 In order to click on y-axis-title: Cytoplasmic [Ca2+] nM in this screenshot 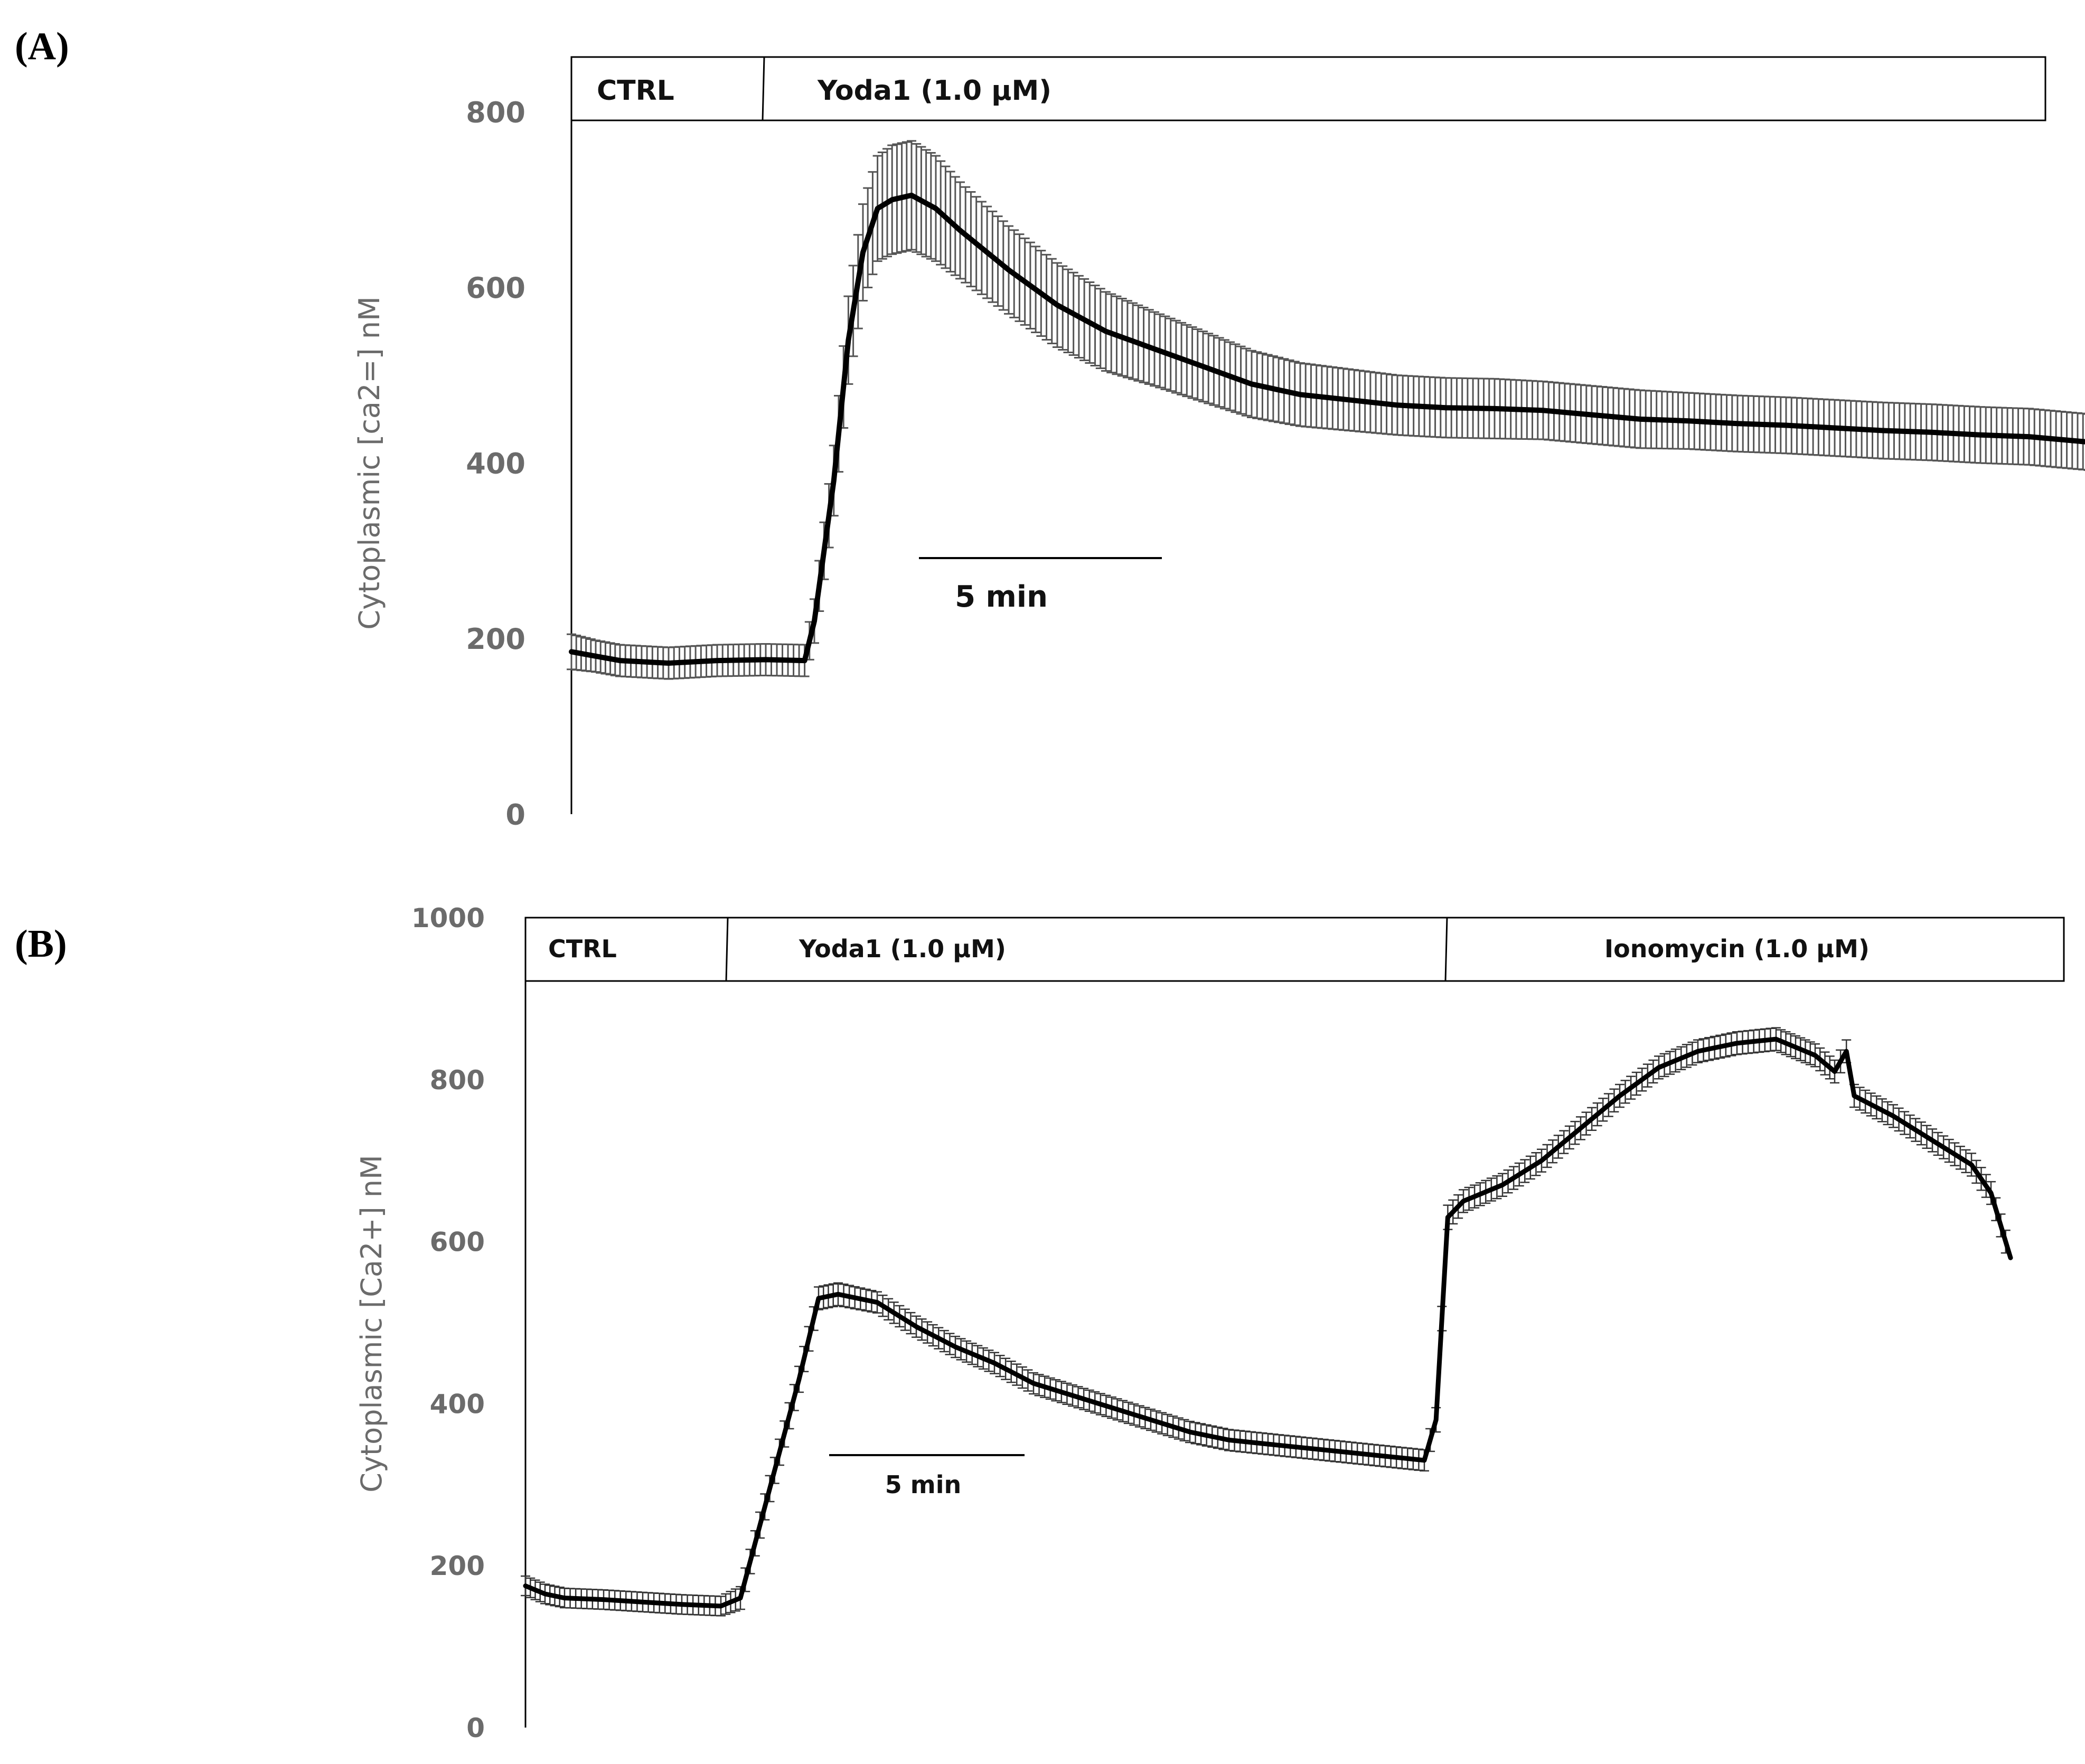, I will do `click(371, 1323)`.